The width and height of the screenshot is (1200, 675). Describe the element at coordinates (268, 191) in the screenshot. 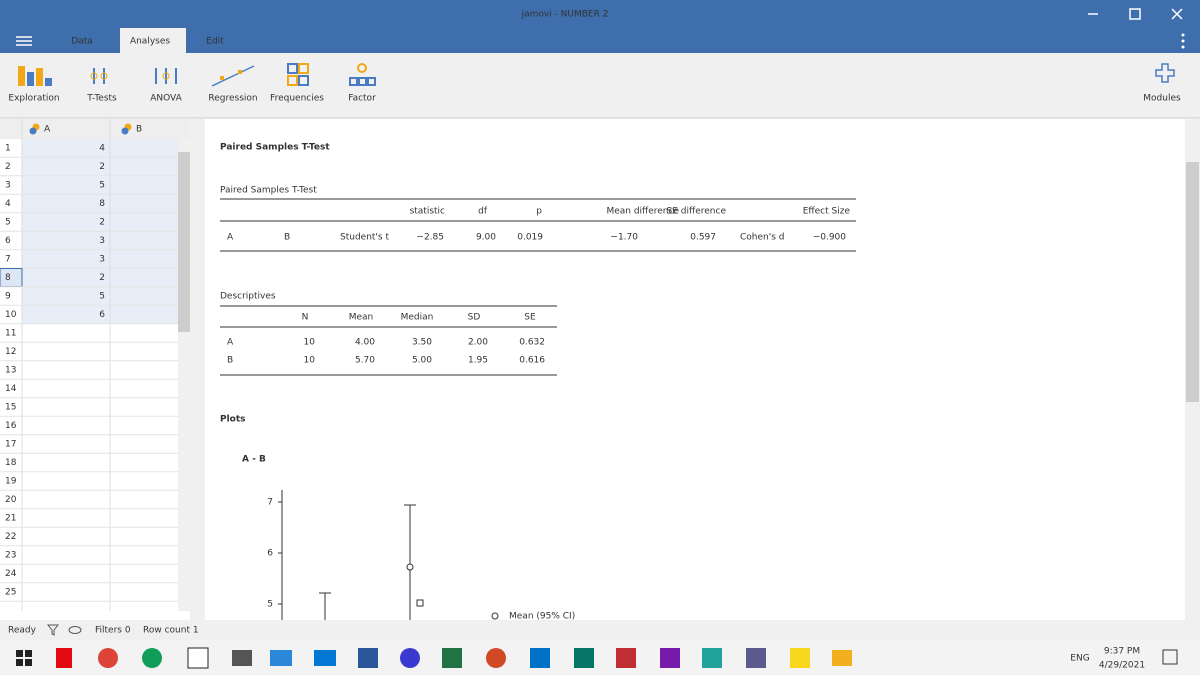

I see `table-caption: Paired Samples T-Test` at that location.